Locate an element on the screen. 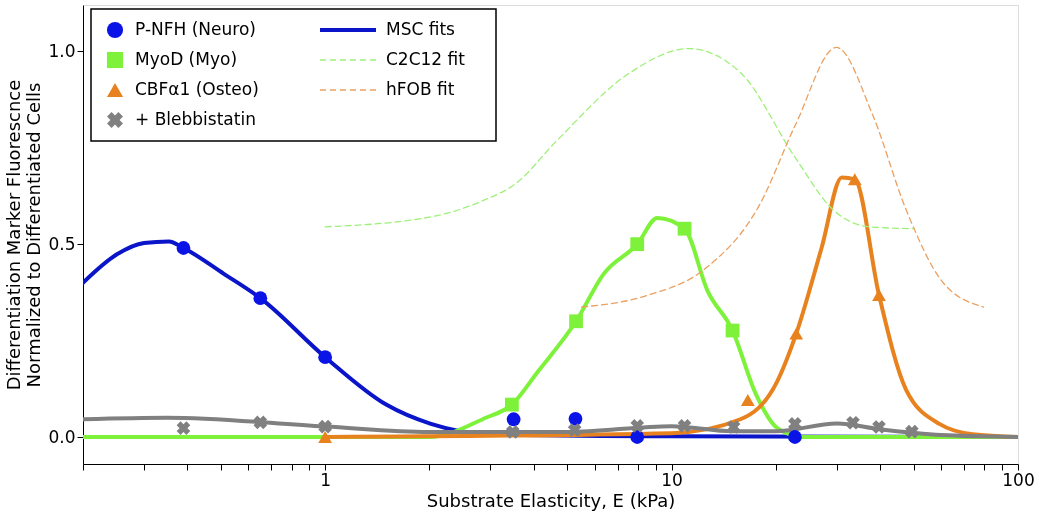 This screenshot has width=1048, height=521. legend-label: CBFα1 (Osteo) is located at coordinates (197, 89).